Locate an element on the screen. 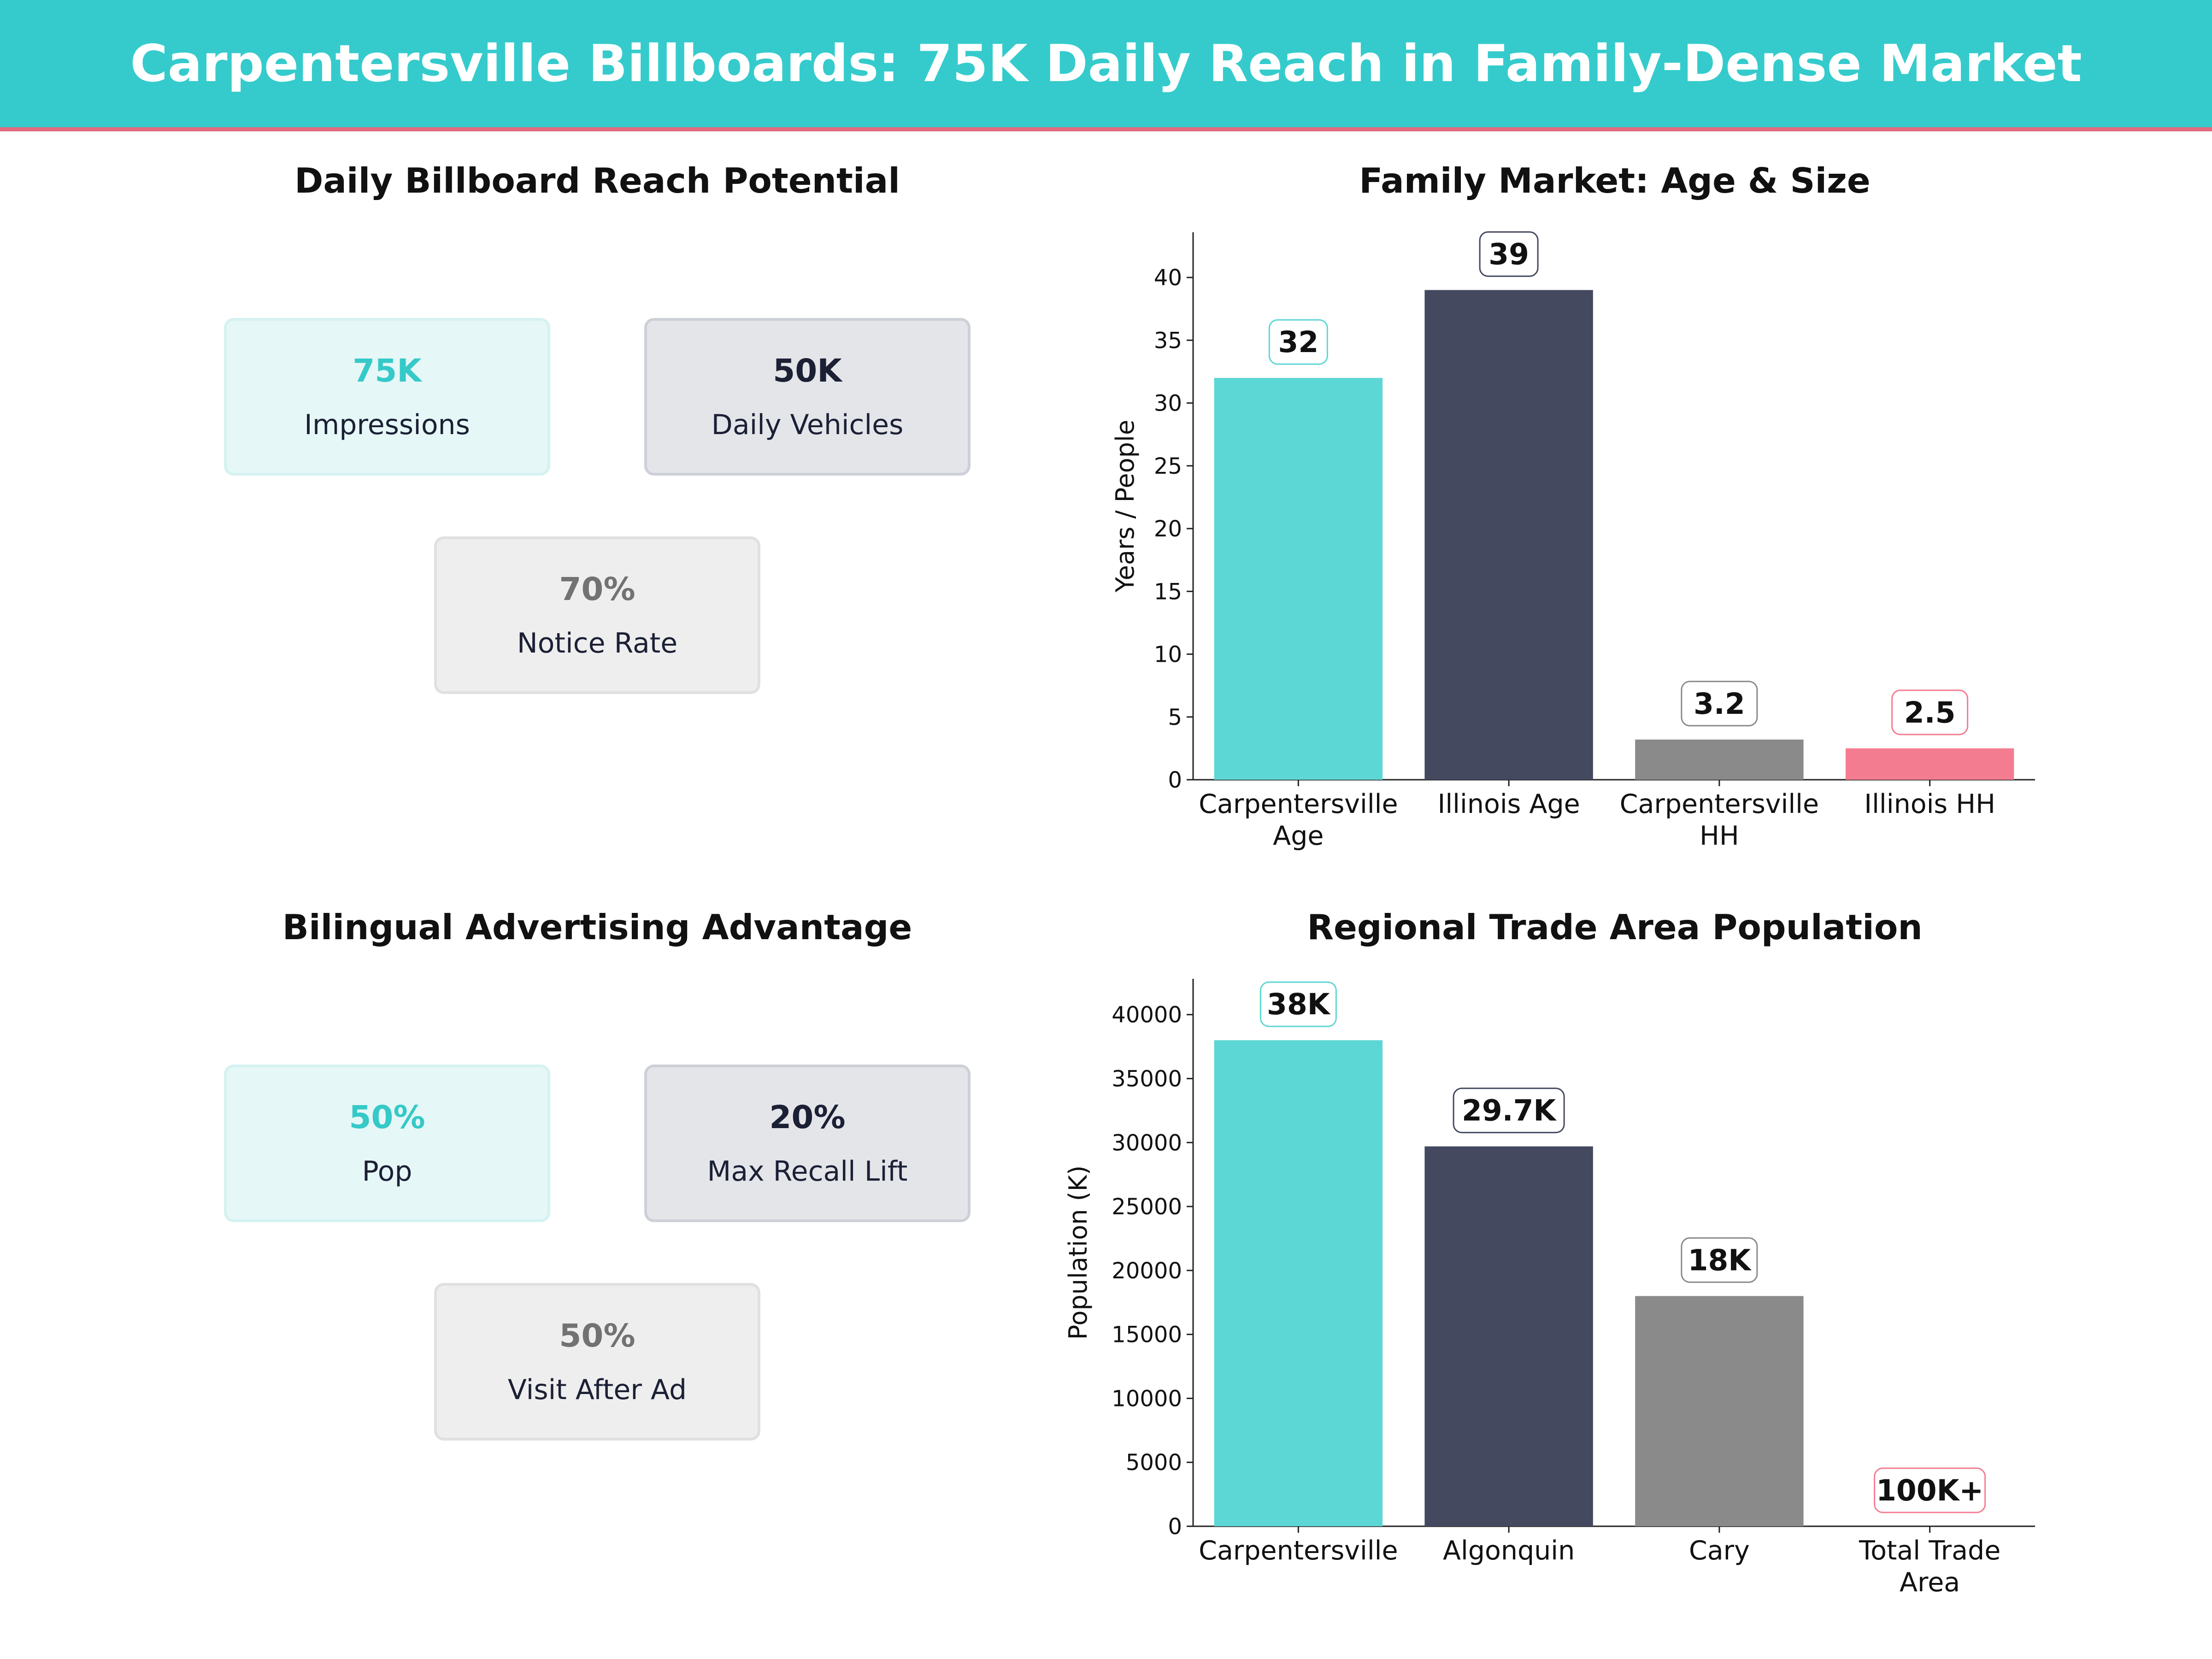 The width and height of the screenshot is (2212, 1659). data-label-text: 38K is located at coordinates (1299, 1004).